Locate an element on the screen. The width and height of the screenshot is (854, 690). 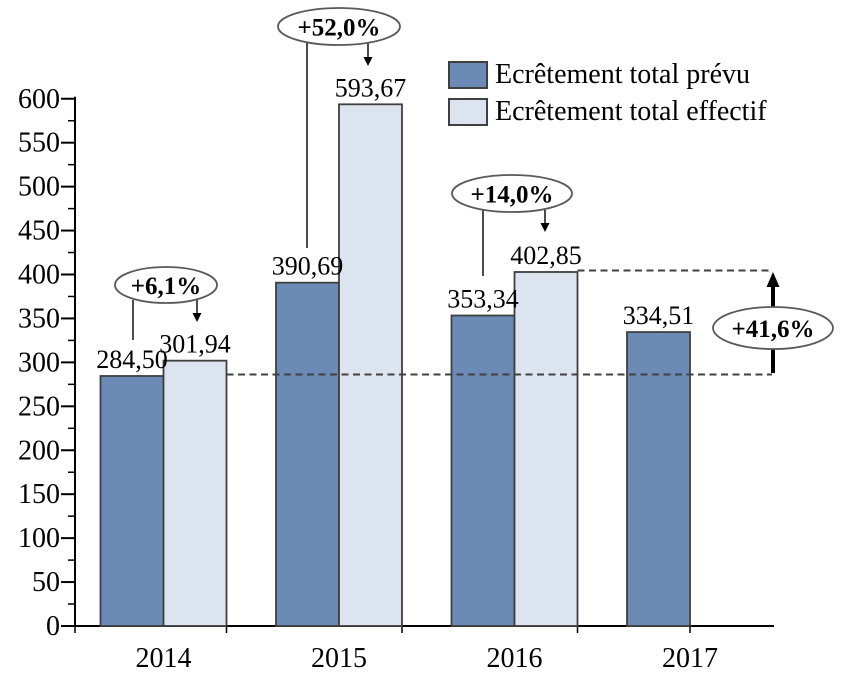
y-tick-label: 500 is located at coordinates (39, 187).